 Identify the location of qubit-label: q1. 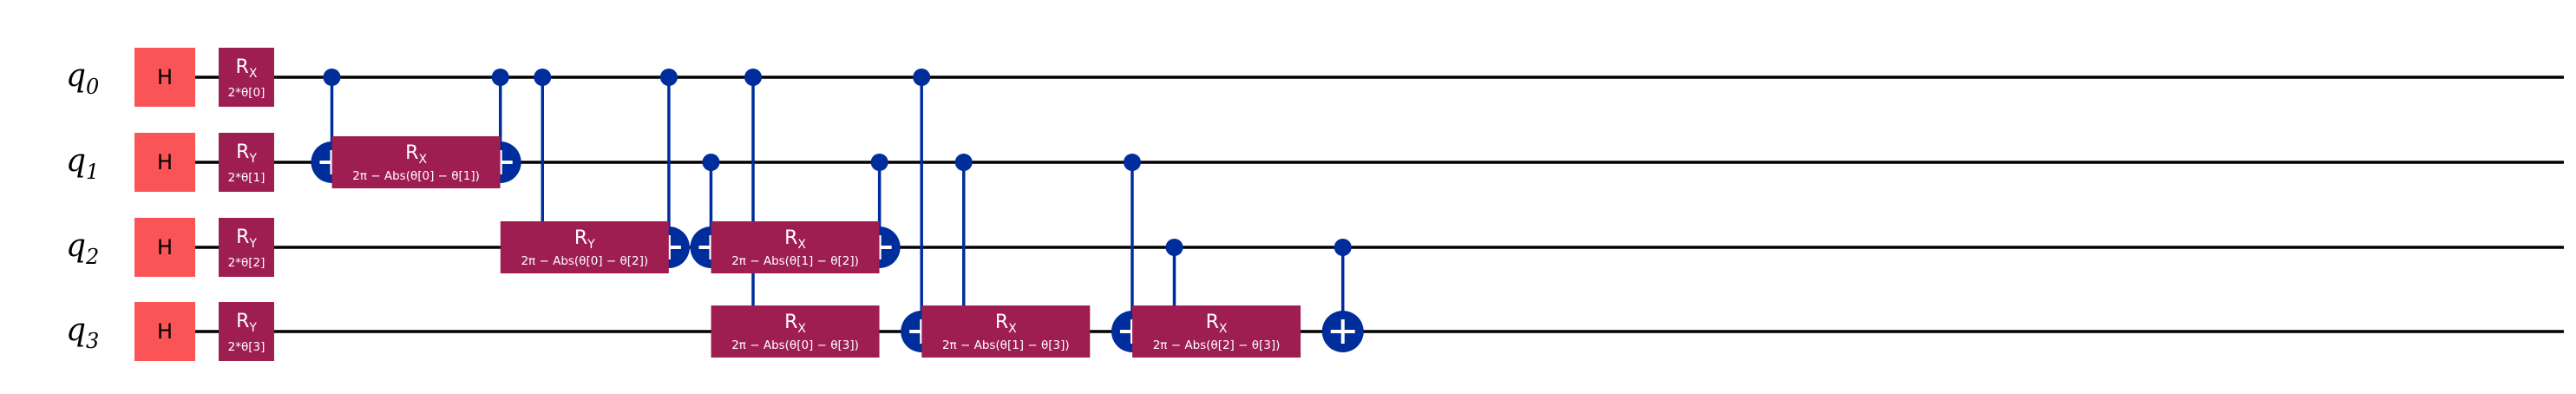
(82, 163).